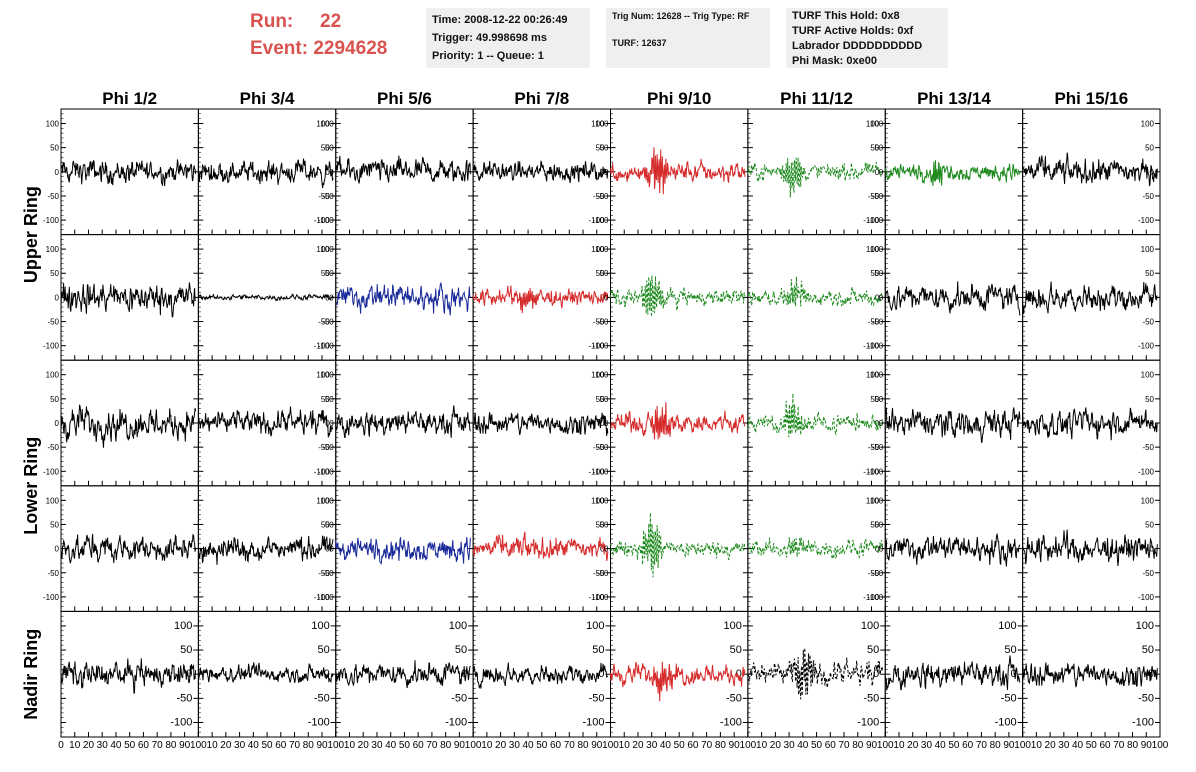  What do you see at coordinates (681, 16) in the screenshot?
I see `trig-num-text: Trig Num: 12628 -- Trig Type: RF` at bounding box center [681, 16].